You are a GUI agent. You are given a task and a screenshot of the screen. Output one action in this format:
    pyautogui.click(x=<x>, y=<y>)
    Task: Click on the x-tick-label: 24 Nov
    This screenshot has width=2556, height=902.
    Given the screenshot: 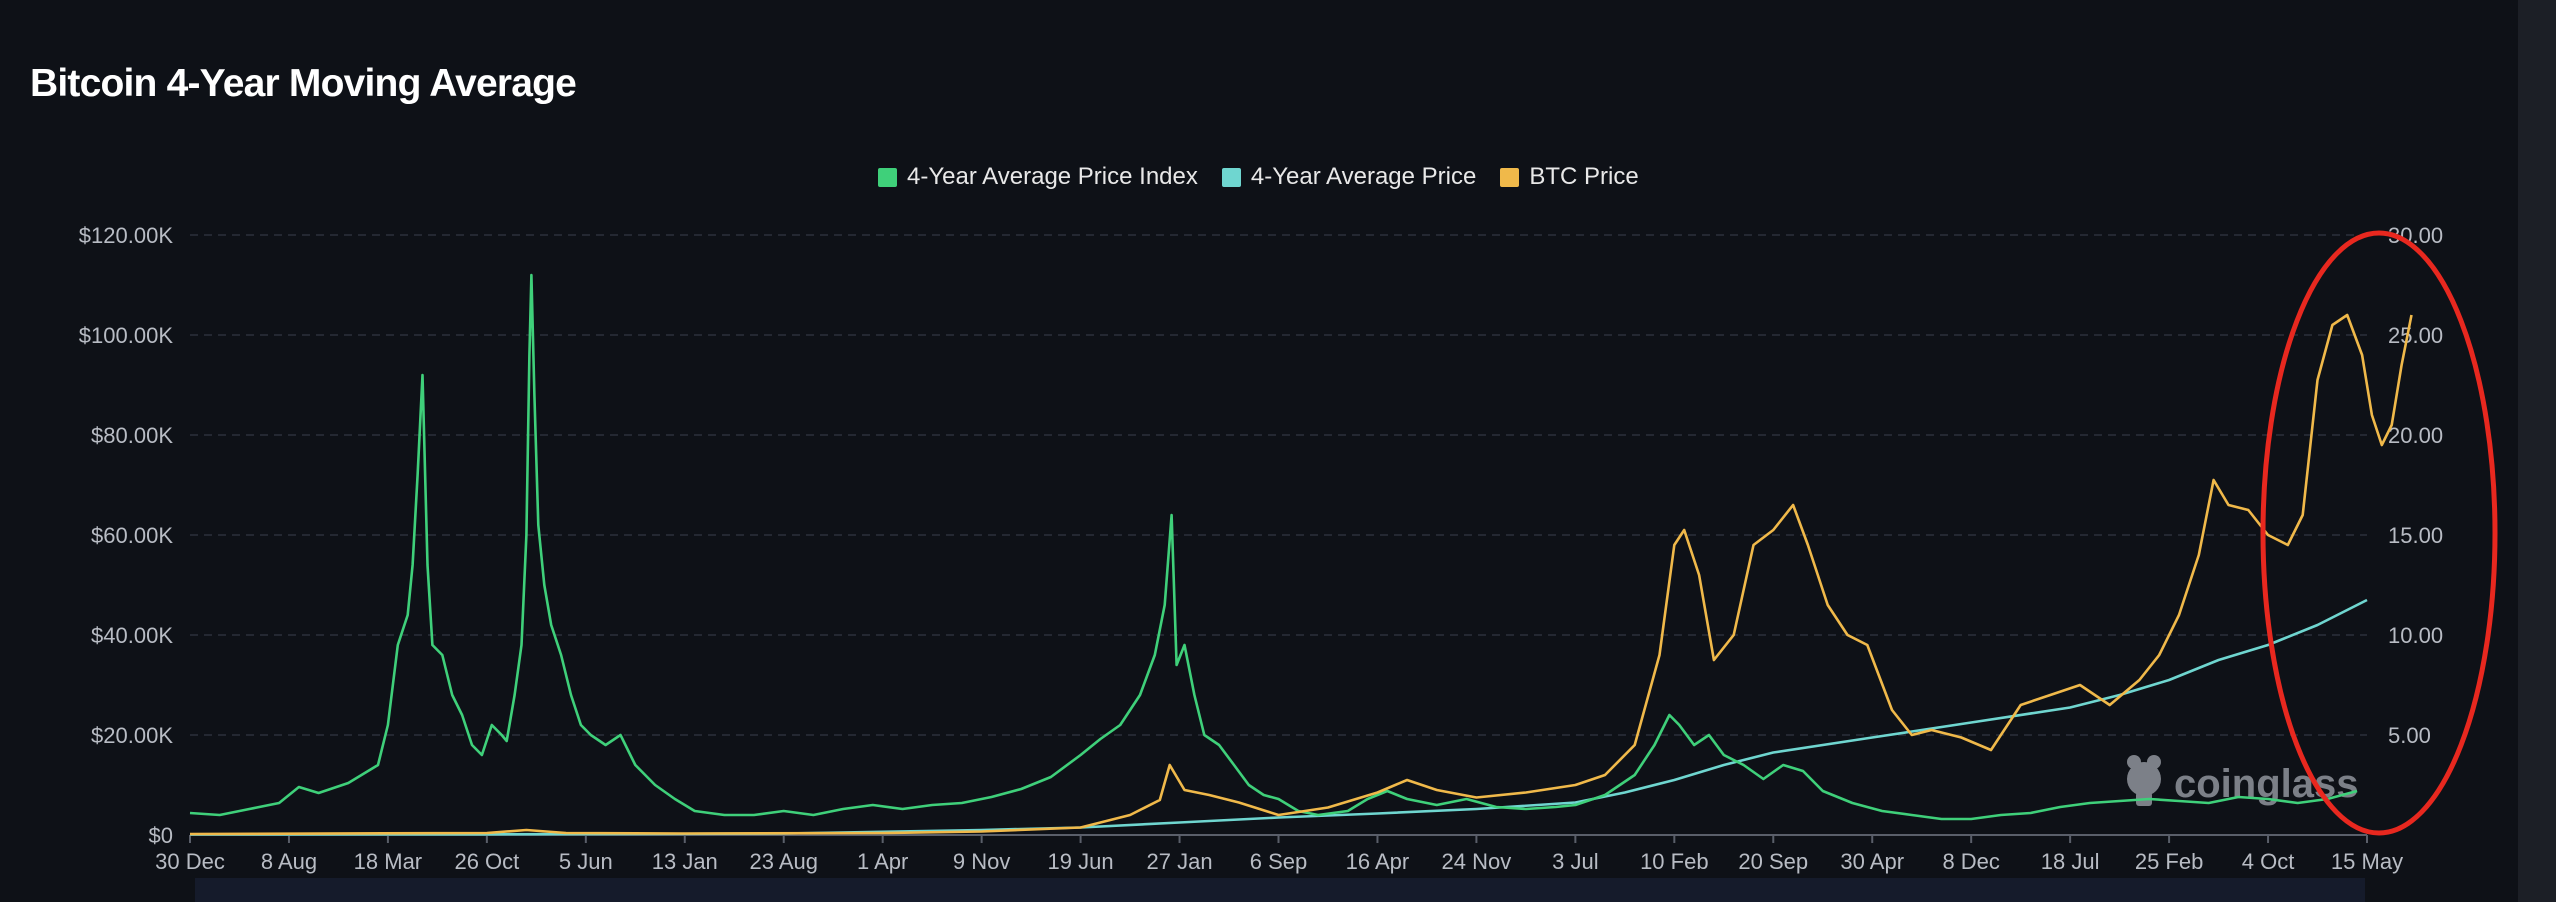 What is the action you would take?
    pyautogui.click(x=1477, y=861)
    